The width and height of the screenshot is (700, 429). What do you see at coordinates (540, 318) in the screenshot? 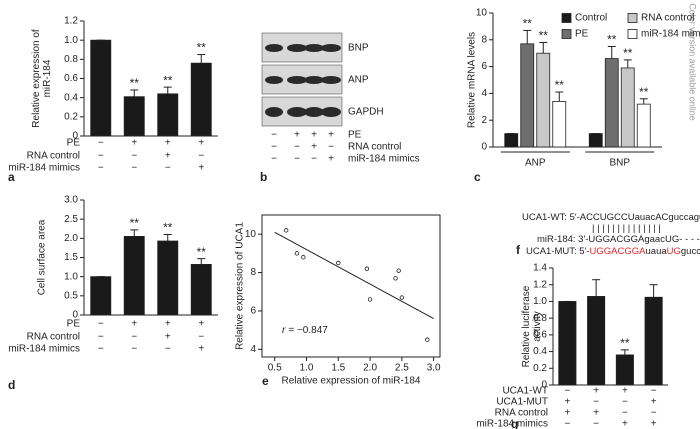
I see `y-tick-label: 0.8` at bounding box center [540, 318].